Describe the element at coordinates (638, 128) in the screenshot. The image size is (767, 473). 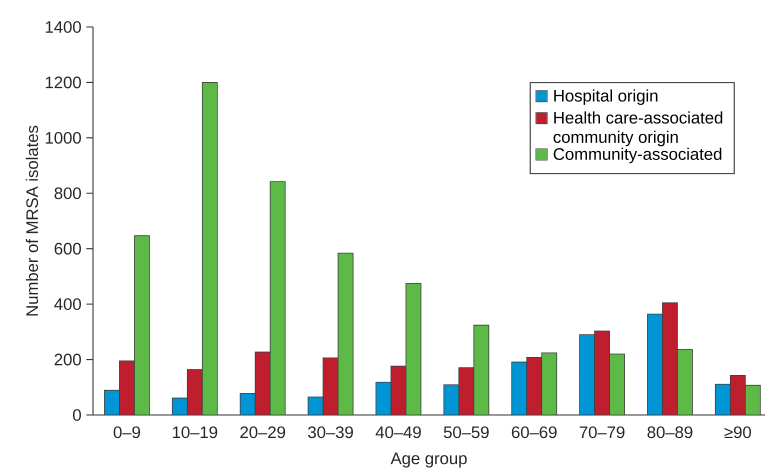
I see `legend-label: Health care-associated community origin` at that location.